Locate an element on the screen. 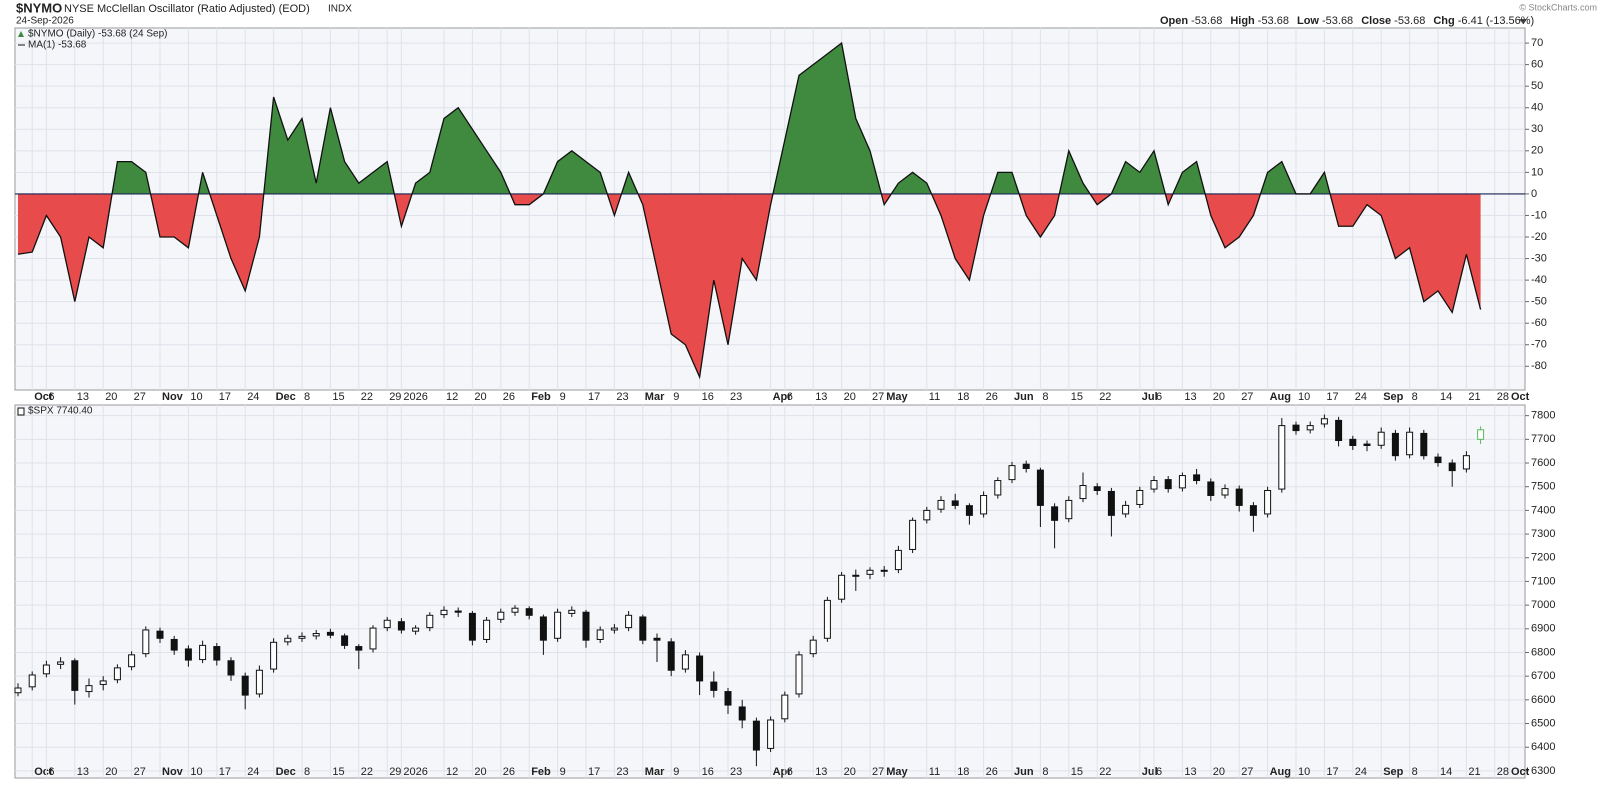 This screenshot has width=1600, height=800. y-tick-label: 7500 is located at coordinates (1543, 487).